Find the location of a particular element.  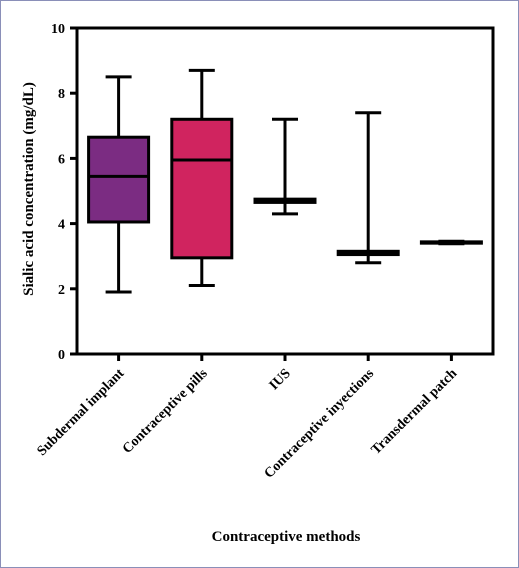

y-tick-label-3: 6 is located at coordinates (61, 159).